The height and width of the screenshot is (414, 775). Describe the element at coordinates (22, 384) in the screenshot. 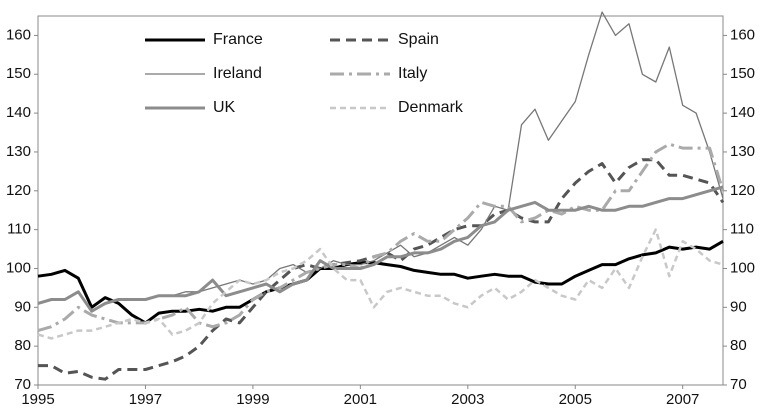

I see `y-tick-label: 70` at that location.